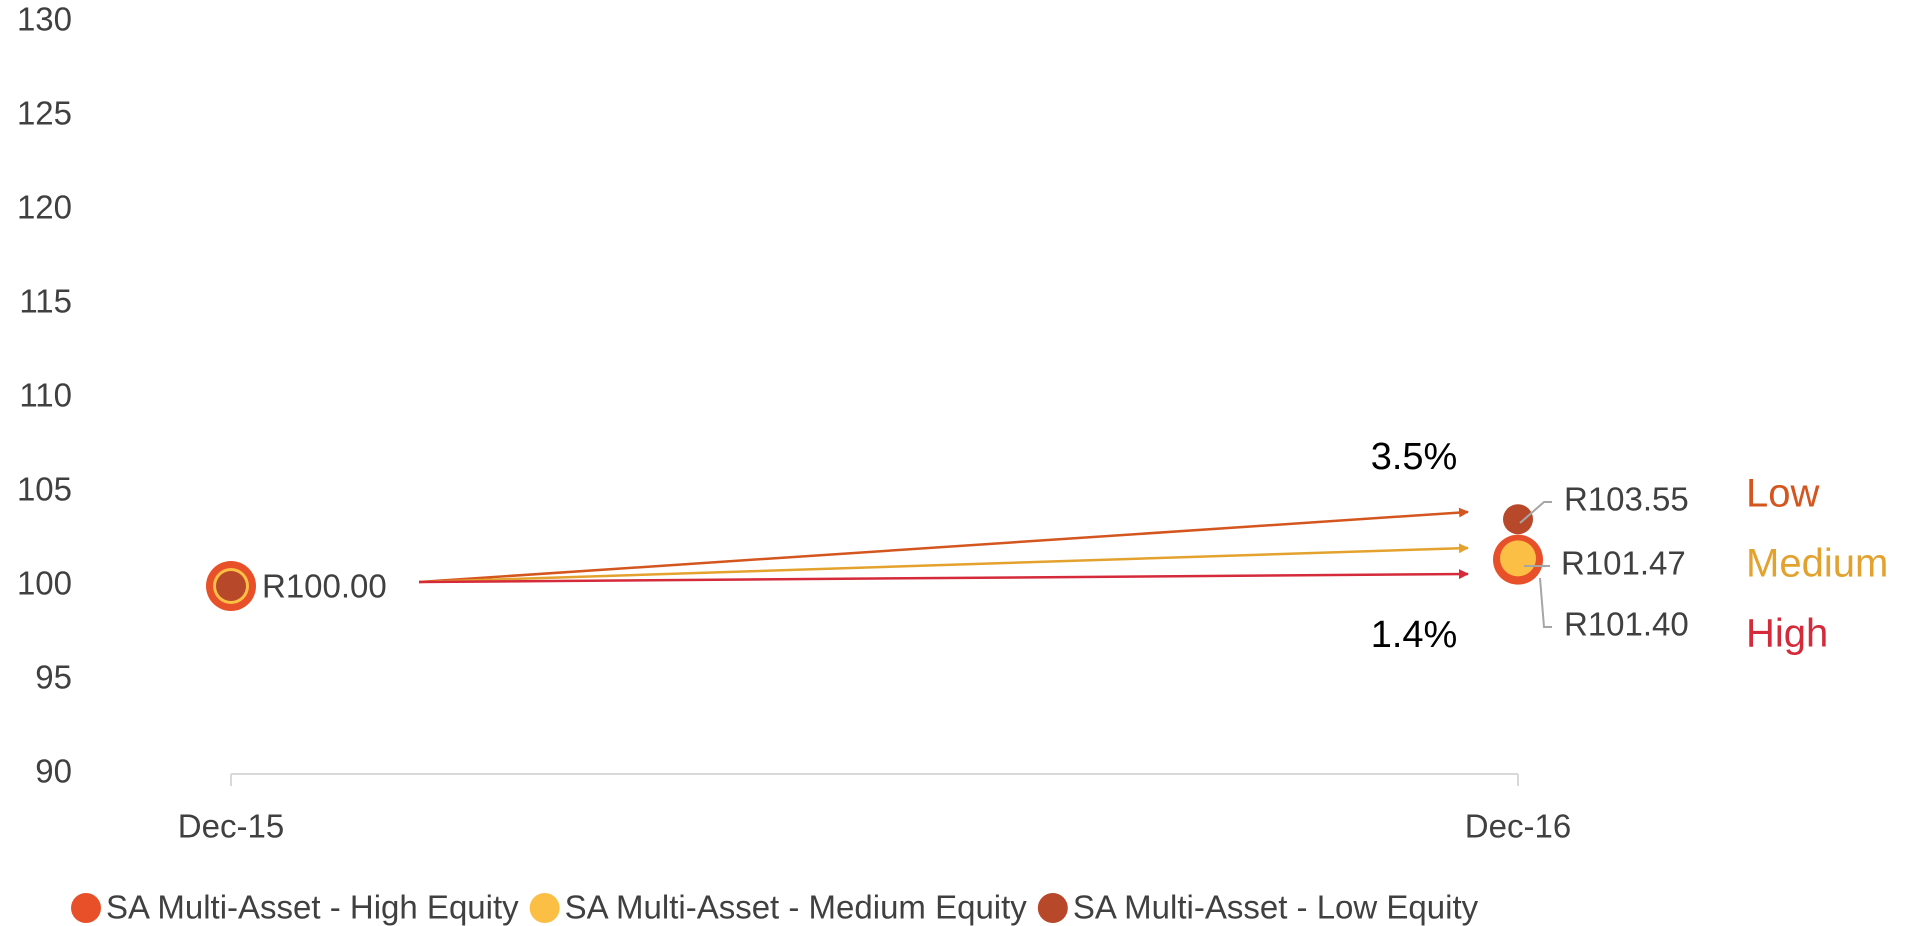  I want to click on annotation: 3.5%, so click(1414, 457).